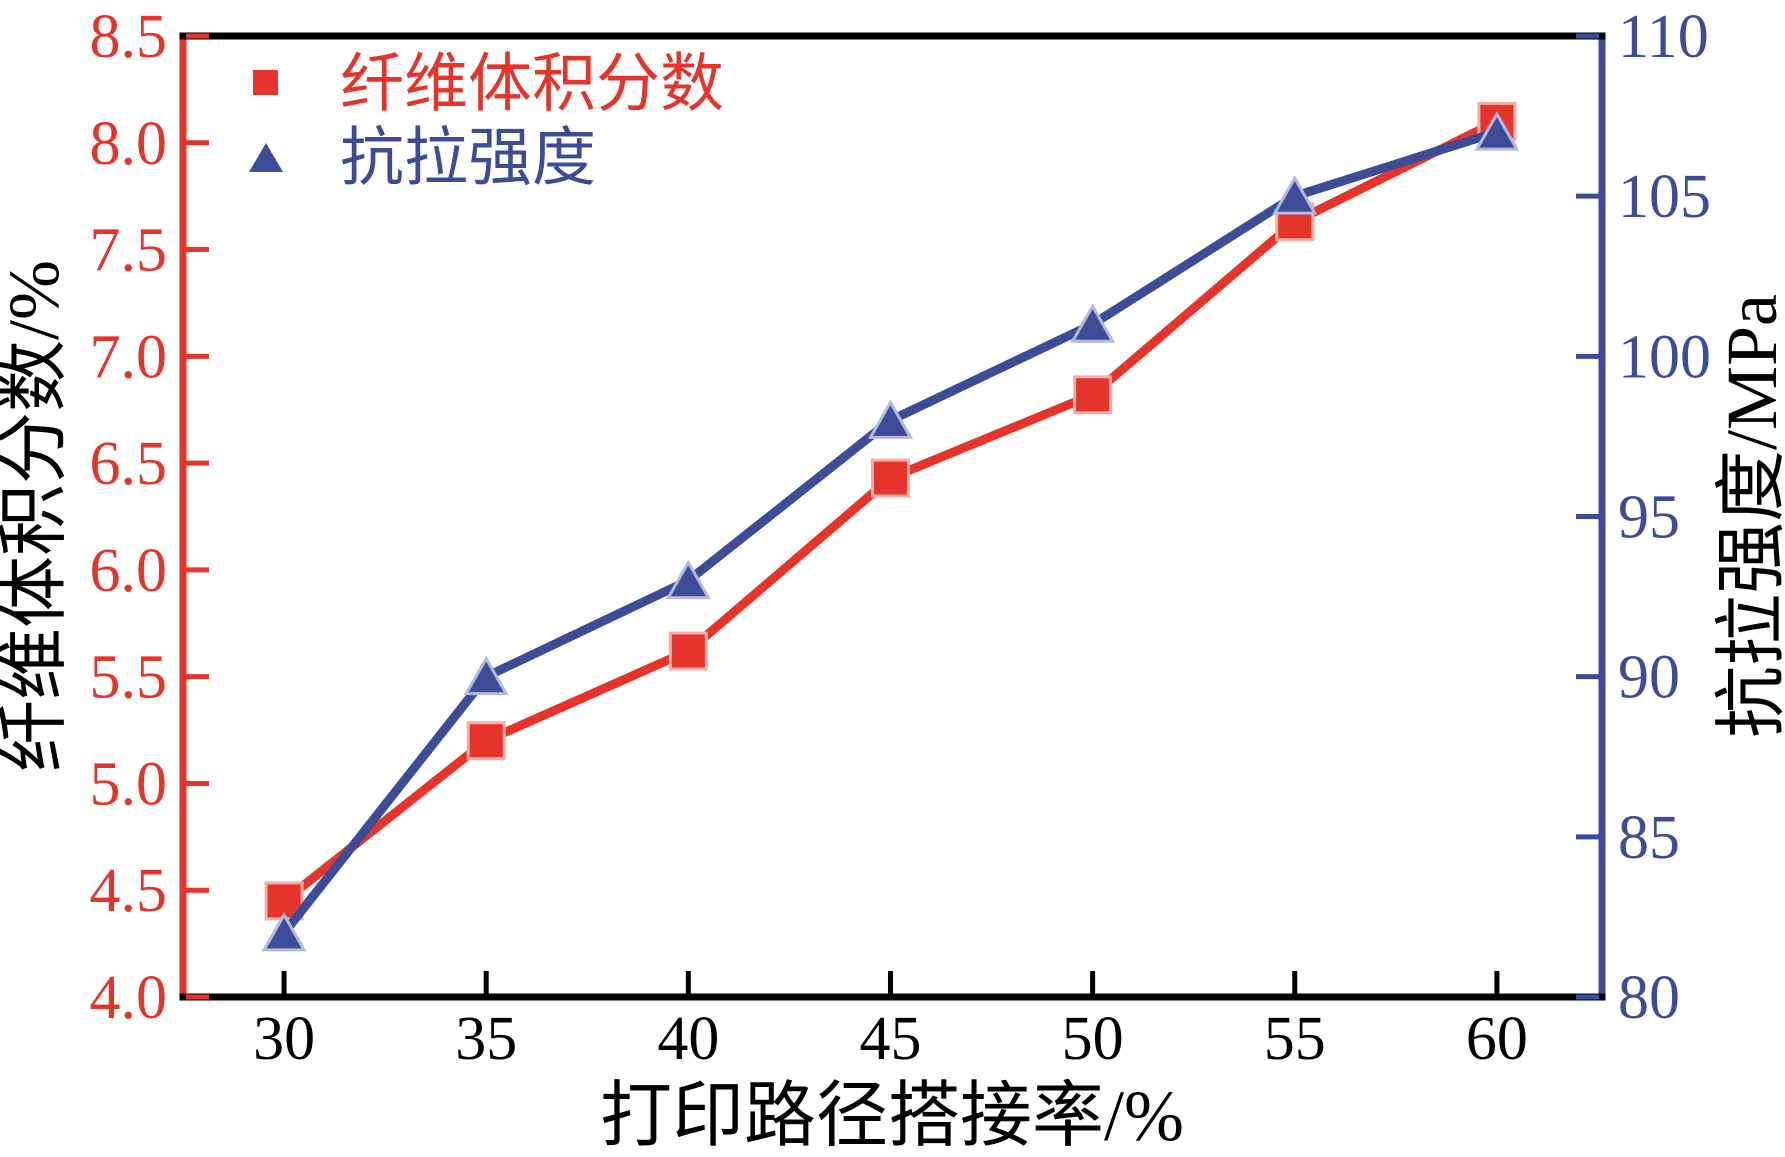 The image size is (1785, 1157). I want to click on right-tick-label: 80, so click(1649, 998).